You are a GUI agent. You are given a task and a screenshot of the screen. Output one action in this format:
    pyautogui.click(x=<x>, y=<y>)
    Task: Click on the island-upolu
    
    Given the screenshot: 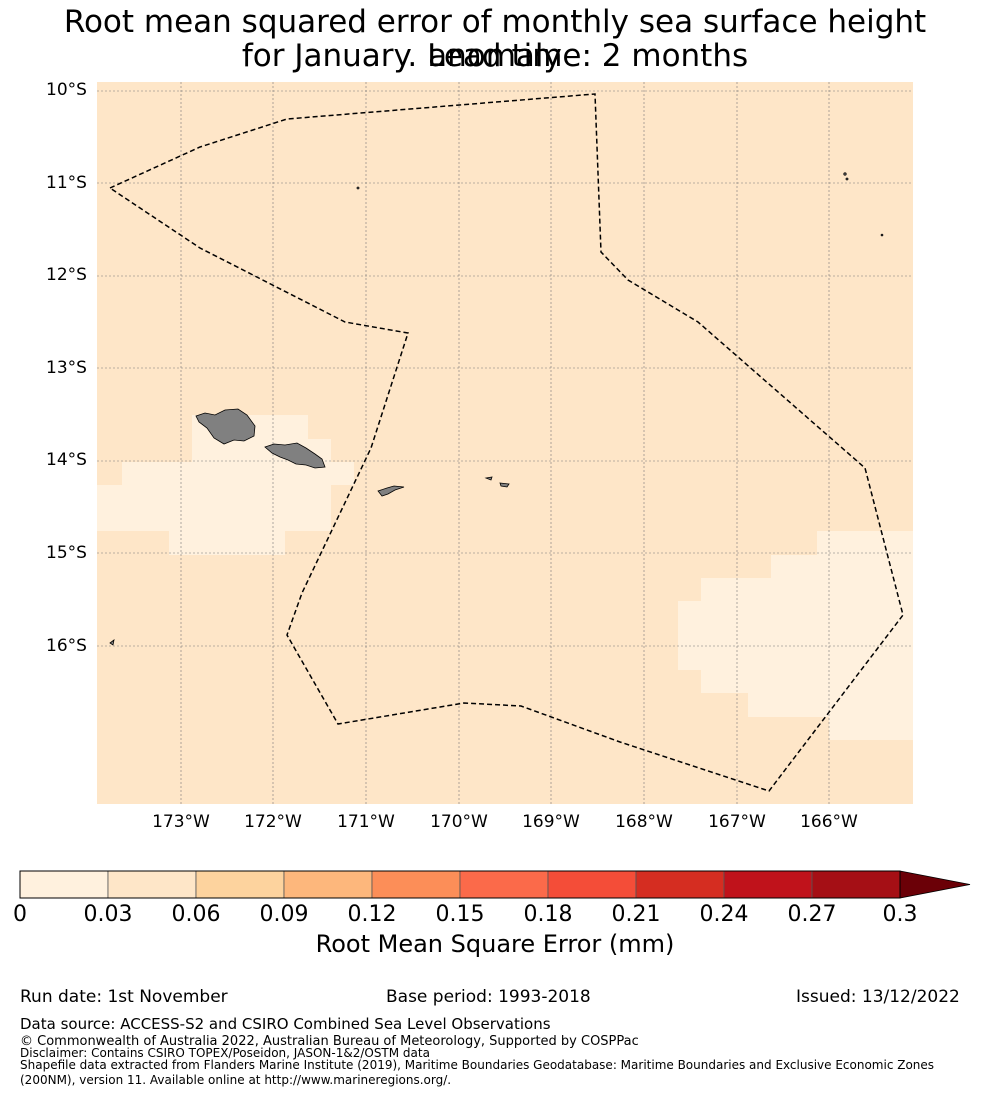 What is the action you would take?
    pyautogui.click(x=295, y=455)
    